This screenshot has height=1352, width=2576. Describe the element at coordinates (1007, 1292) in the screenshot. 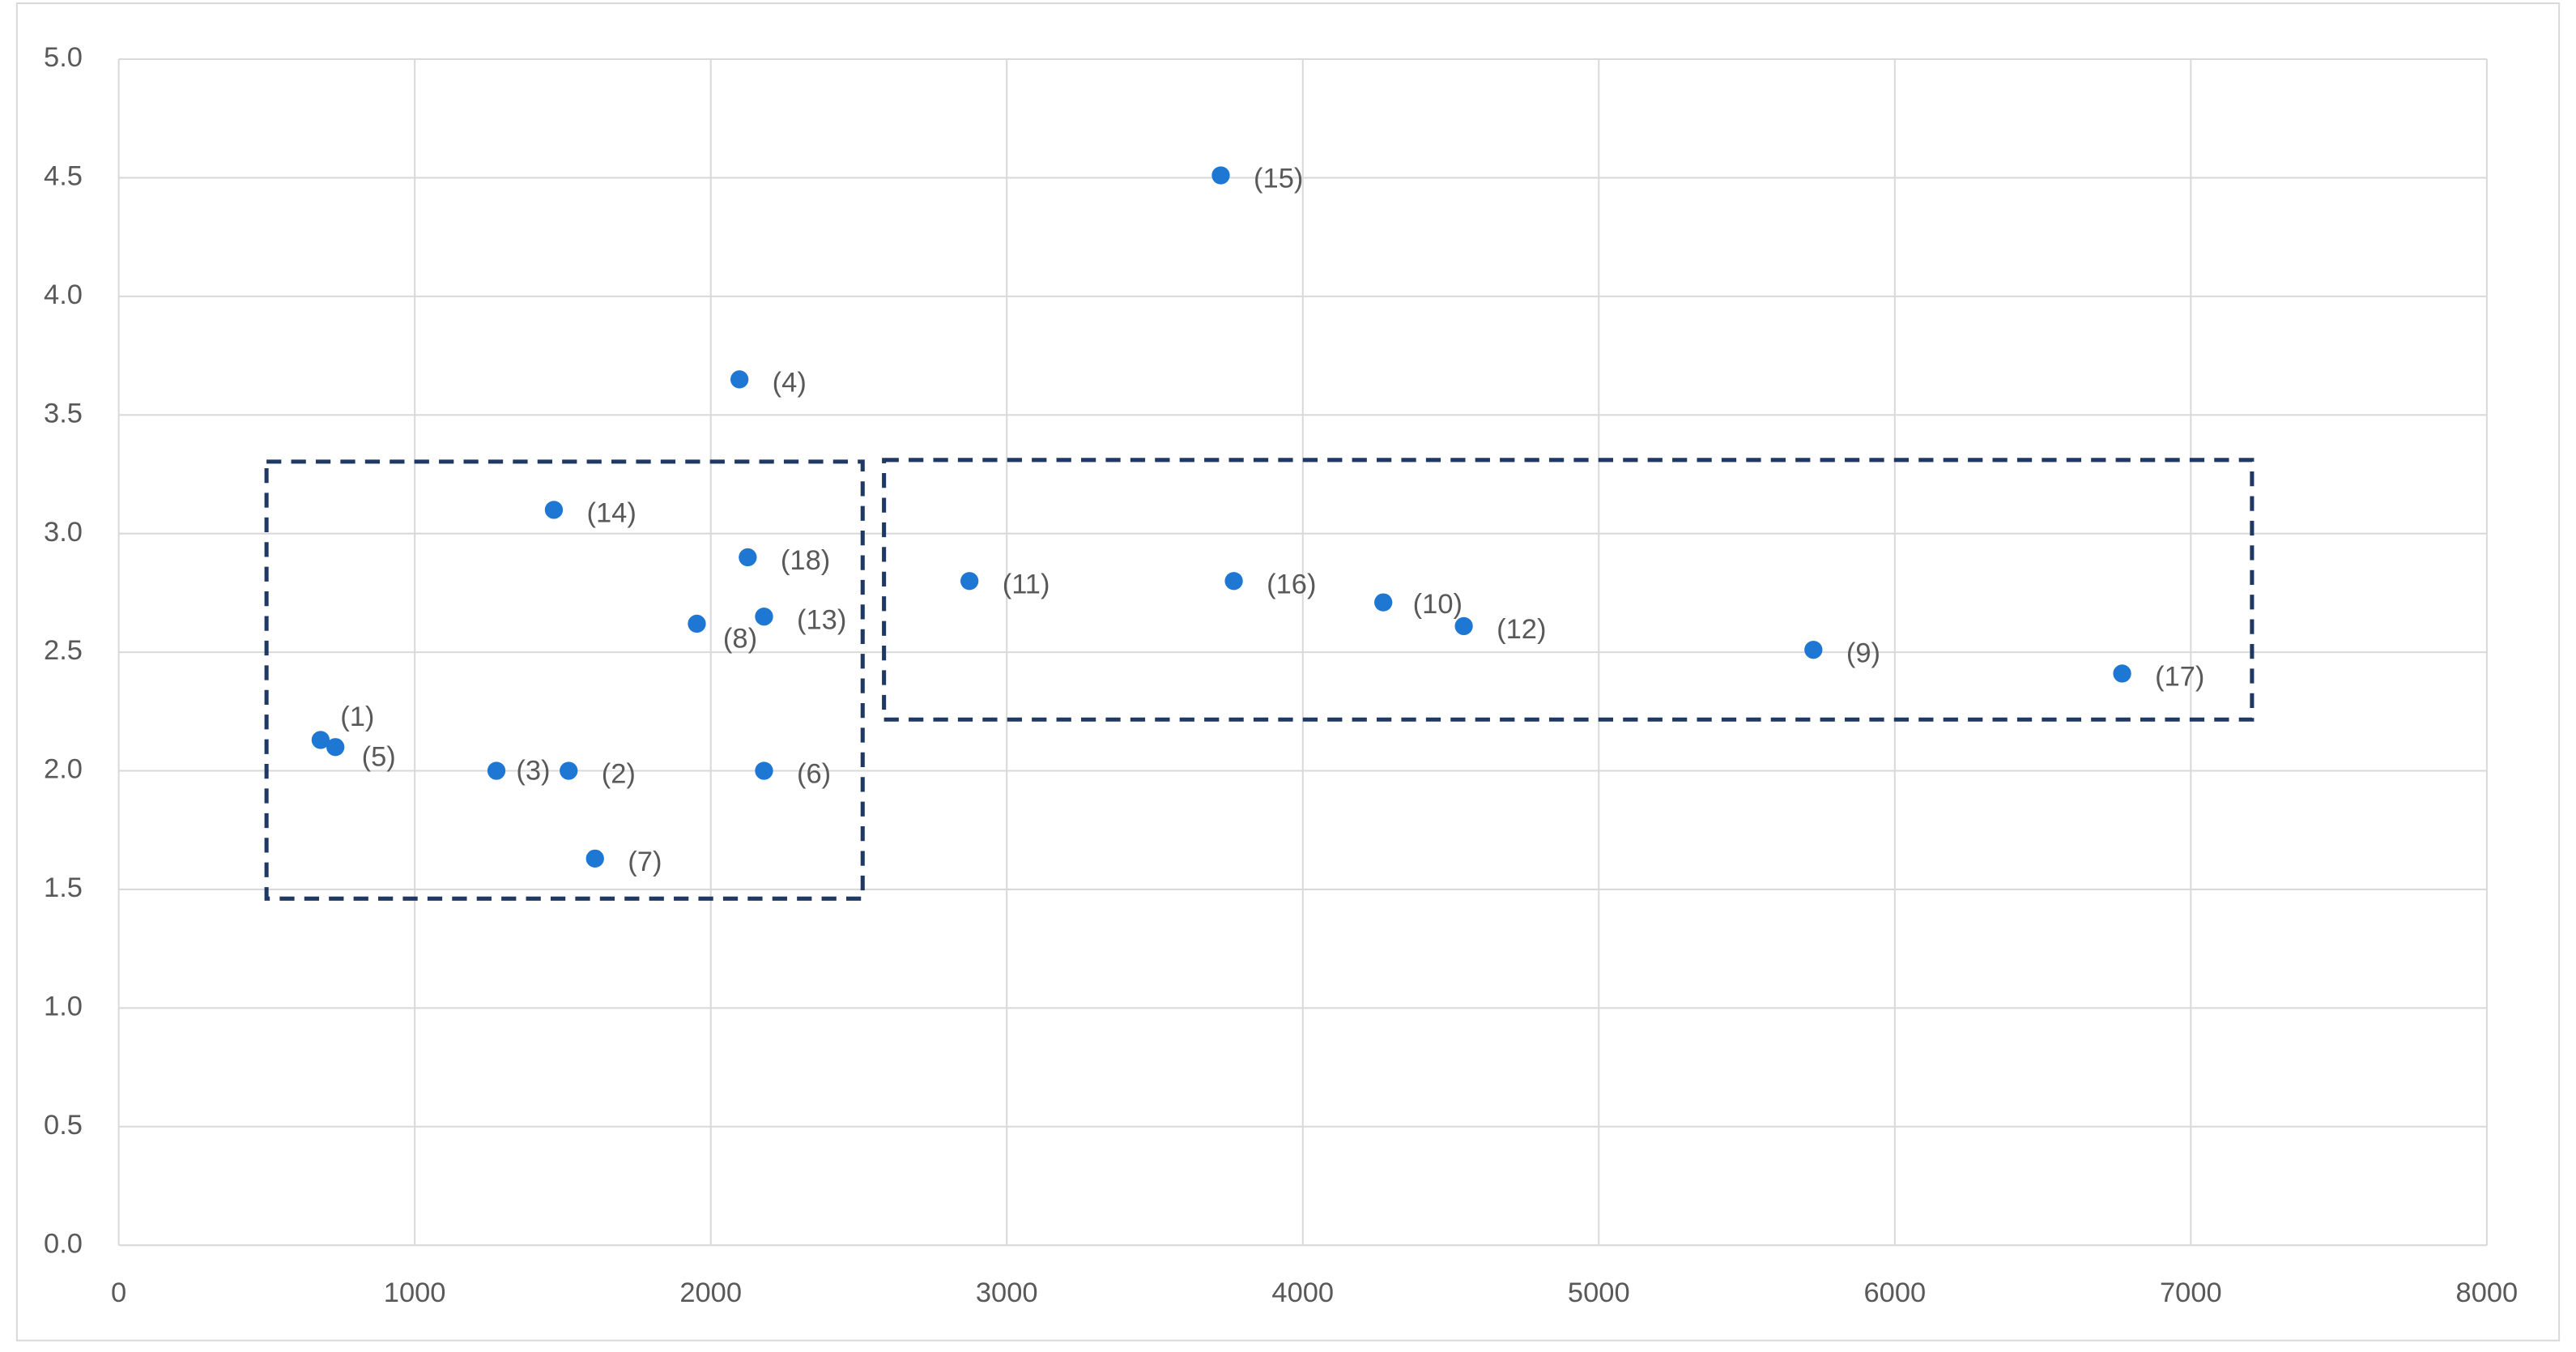

I see `x-tick-label: 3000` at that location.